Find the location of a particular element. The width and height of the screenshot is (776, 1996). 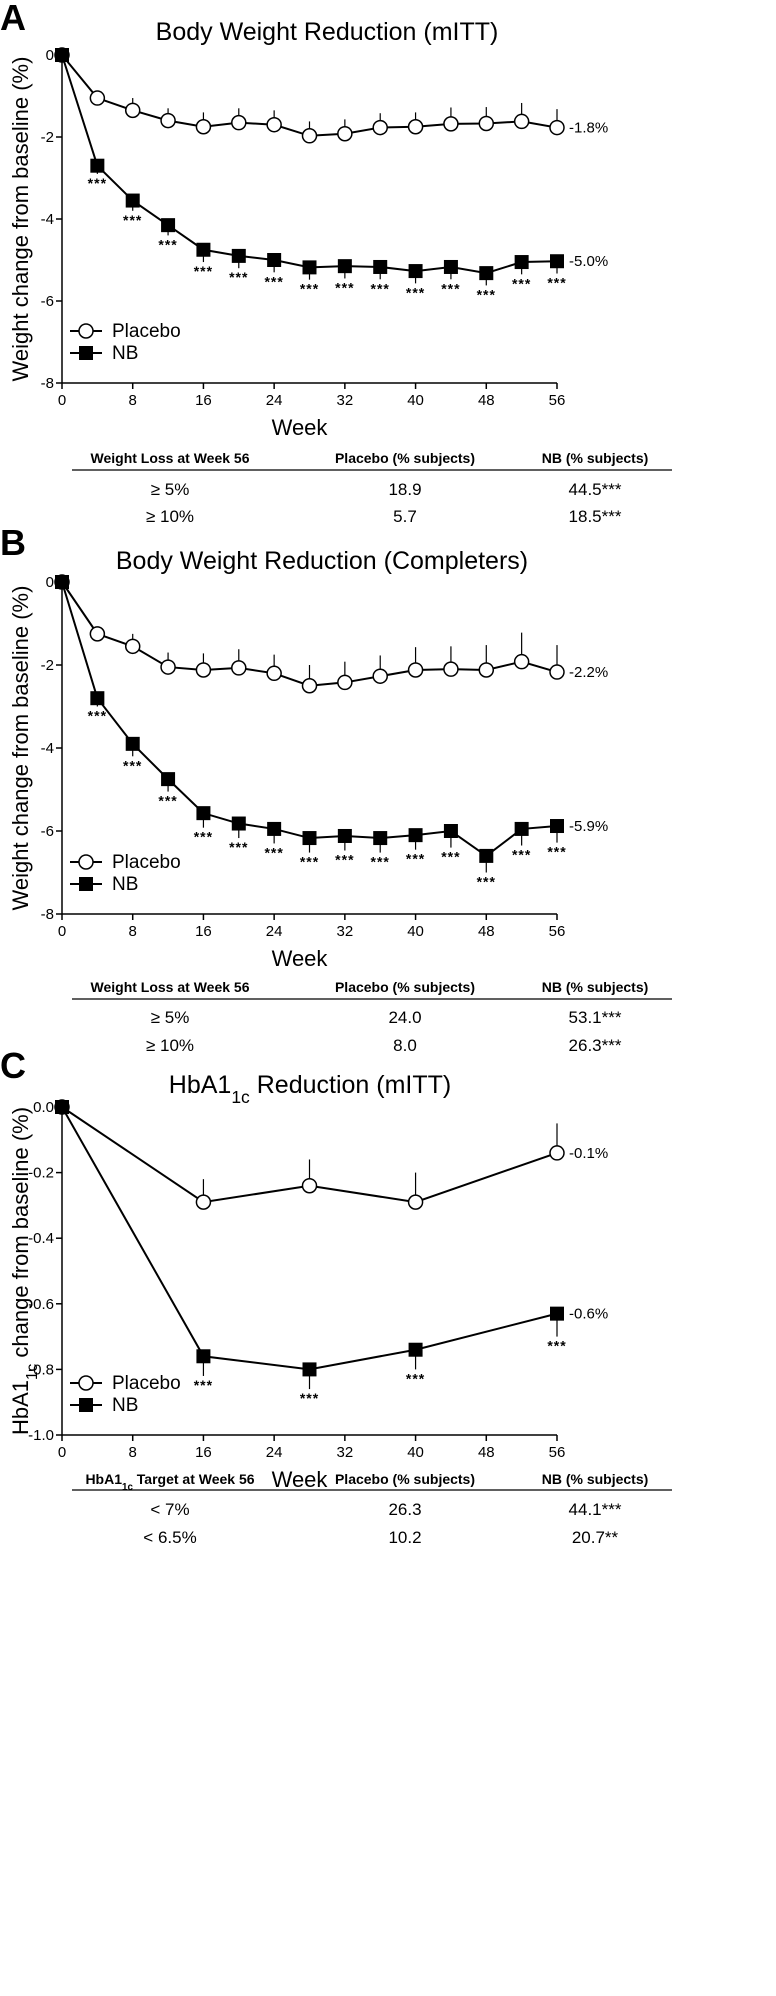

table-cell: 5.7 is located at coordinates (405, 516).